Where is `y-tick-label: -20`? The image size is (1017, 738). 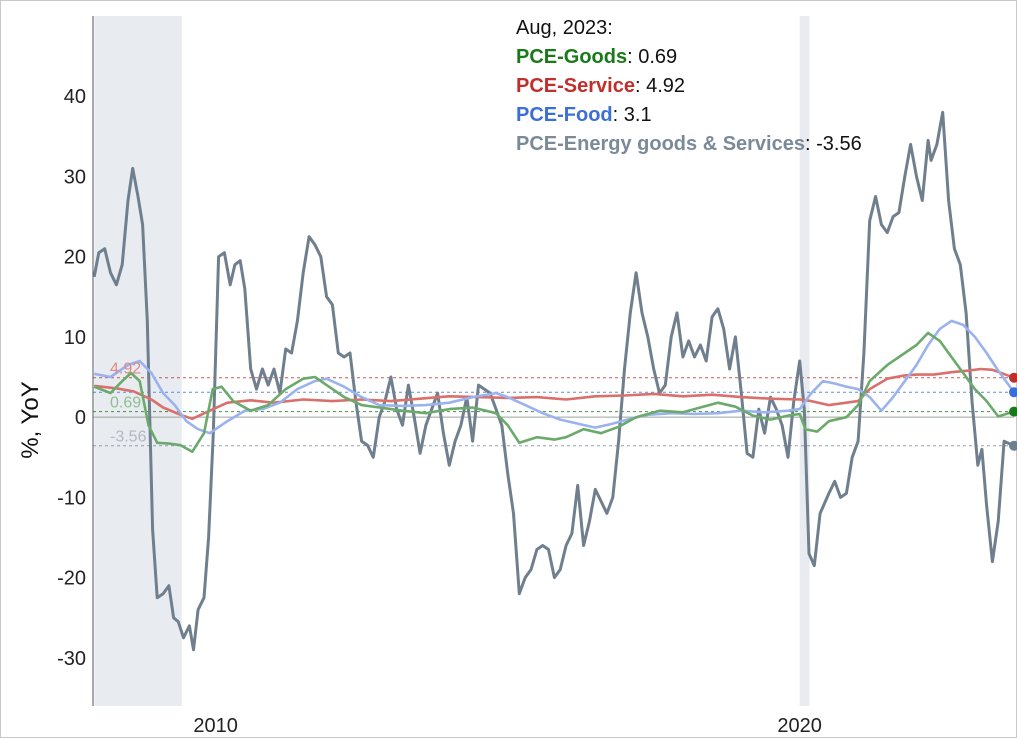 y-tick-label: -20 is located at coordinates (71, 579).